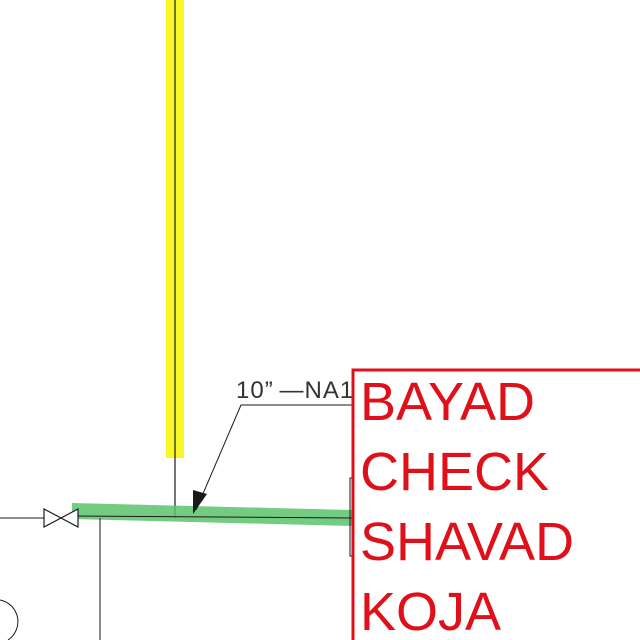 The width and height of the screenshot is (640, 640). I want to click on note-line-1: BAYAD, so click(447, 402).